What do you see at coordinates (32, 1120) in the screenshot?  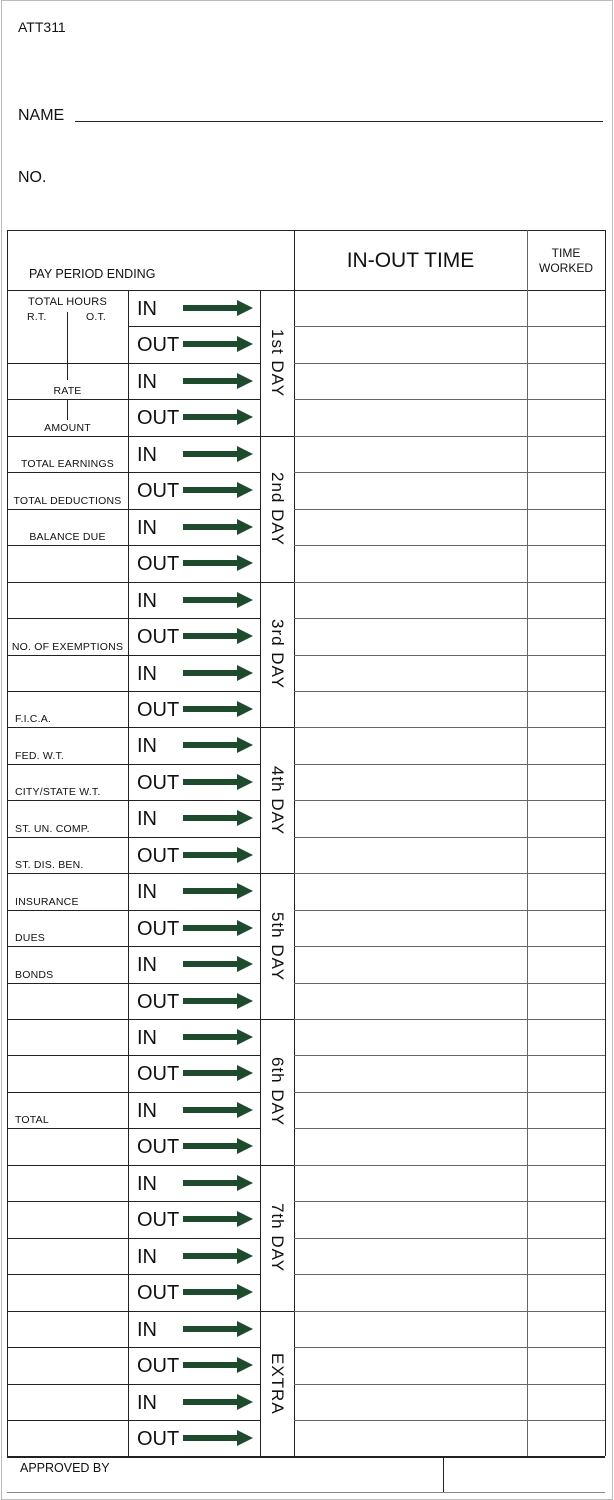 I see `left-label: TOTAL` at bounding box center [32, 1120].